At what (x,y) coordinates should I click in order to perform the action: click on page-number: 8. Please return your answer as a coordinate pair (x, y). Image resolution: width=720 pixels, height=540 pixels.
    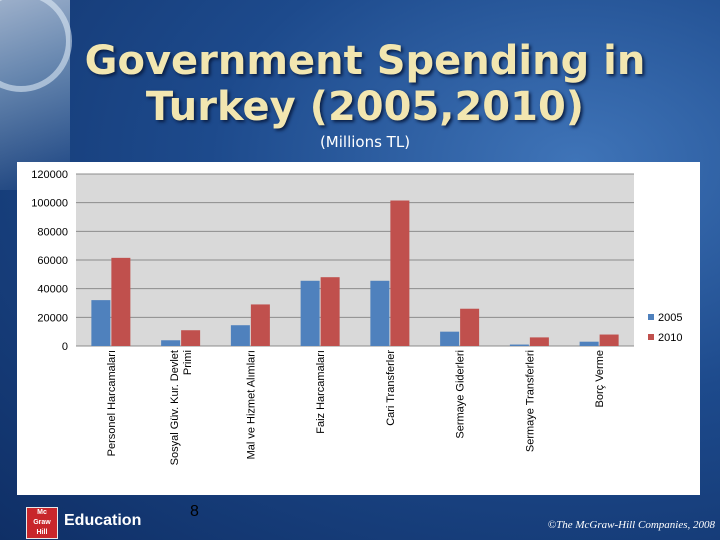
    Looking at the image, I should click on (194, 511).